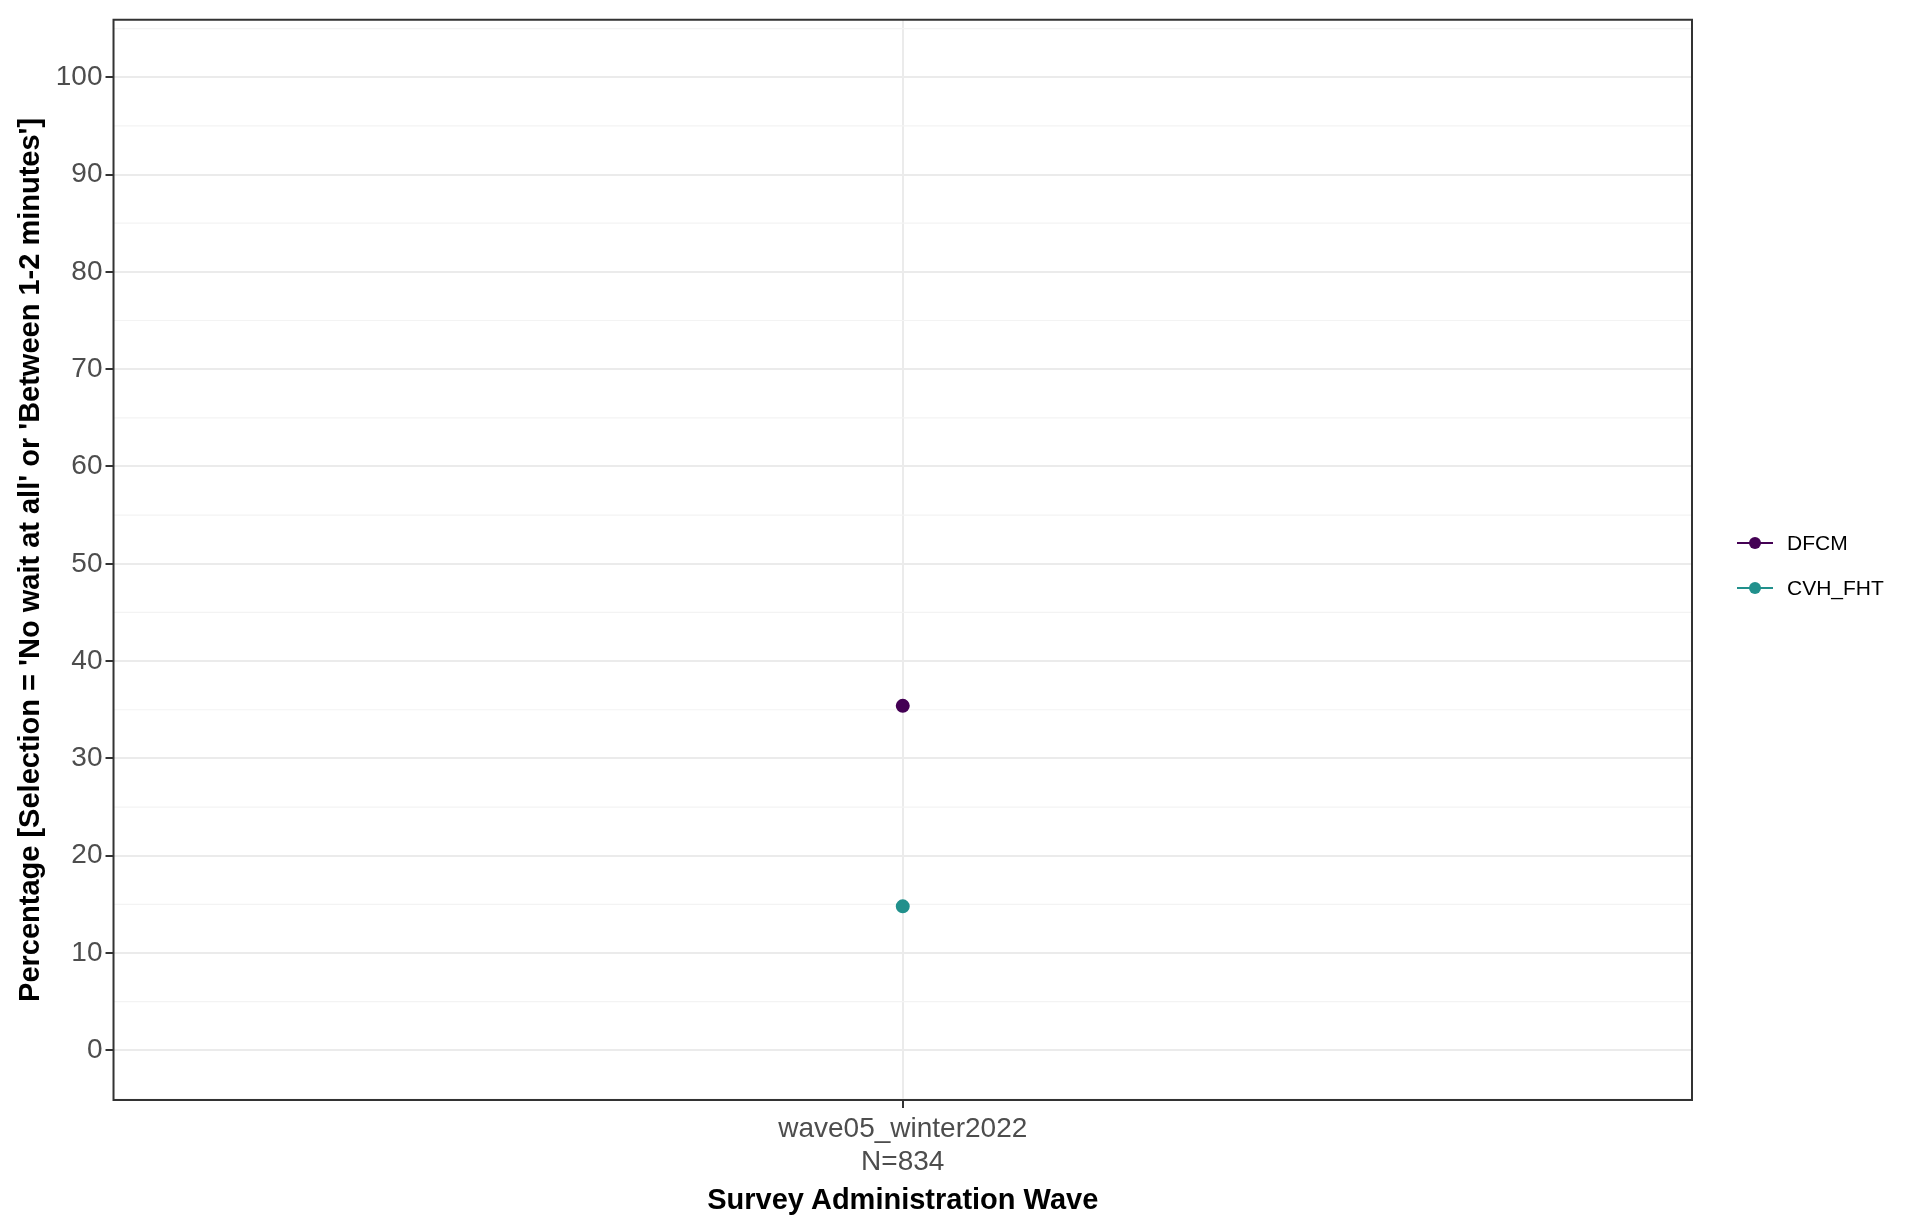 The width and height of the screenshot is (1916, 1220). I want to click on y-tick-label: 80, so click(87, 270).